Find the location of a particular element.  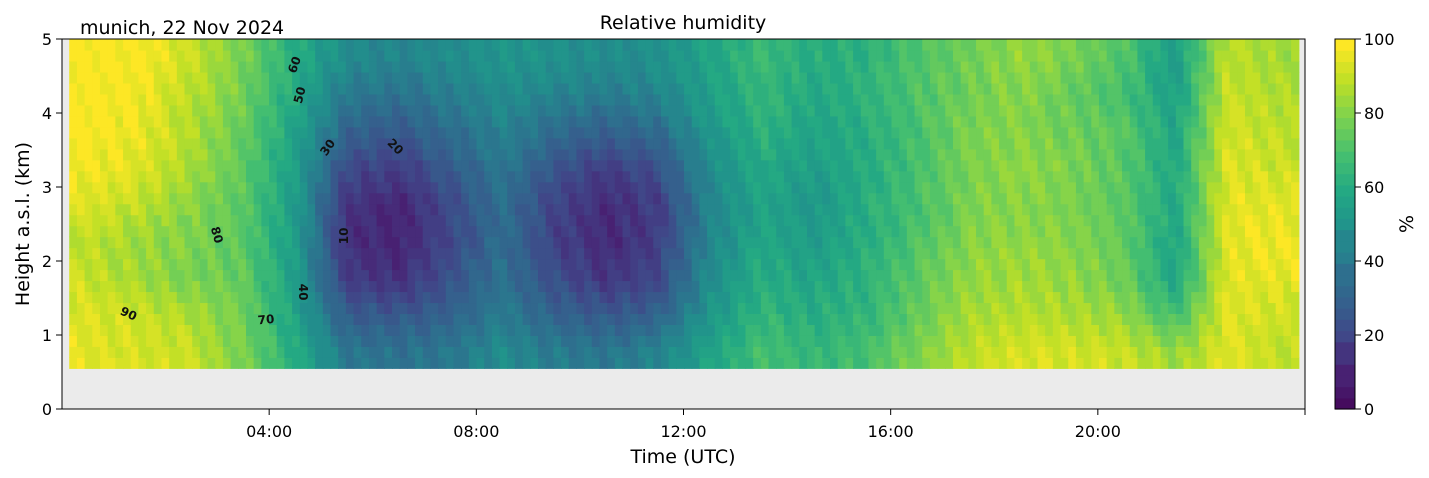

y-tick-label: 4 is located at coordinates (47, 113).